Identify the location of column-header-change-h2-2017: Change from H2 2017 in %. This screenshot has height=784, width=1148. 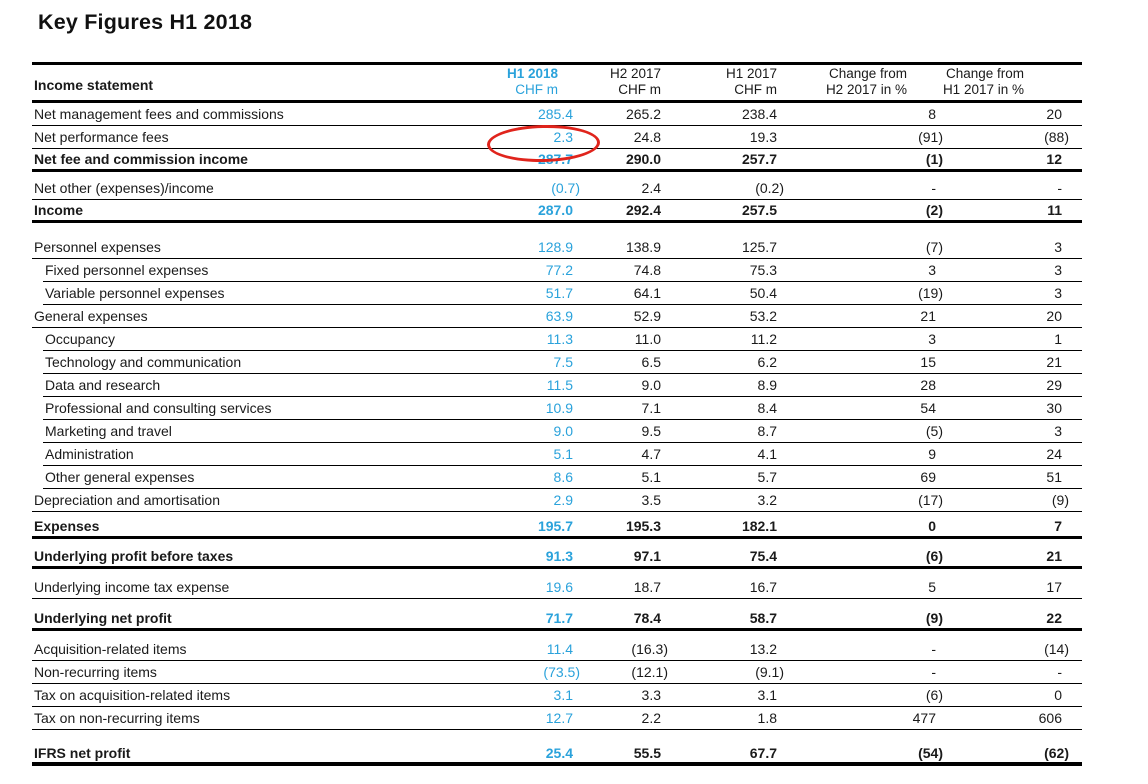
(866, 81).